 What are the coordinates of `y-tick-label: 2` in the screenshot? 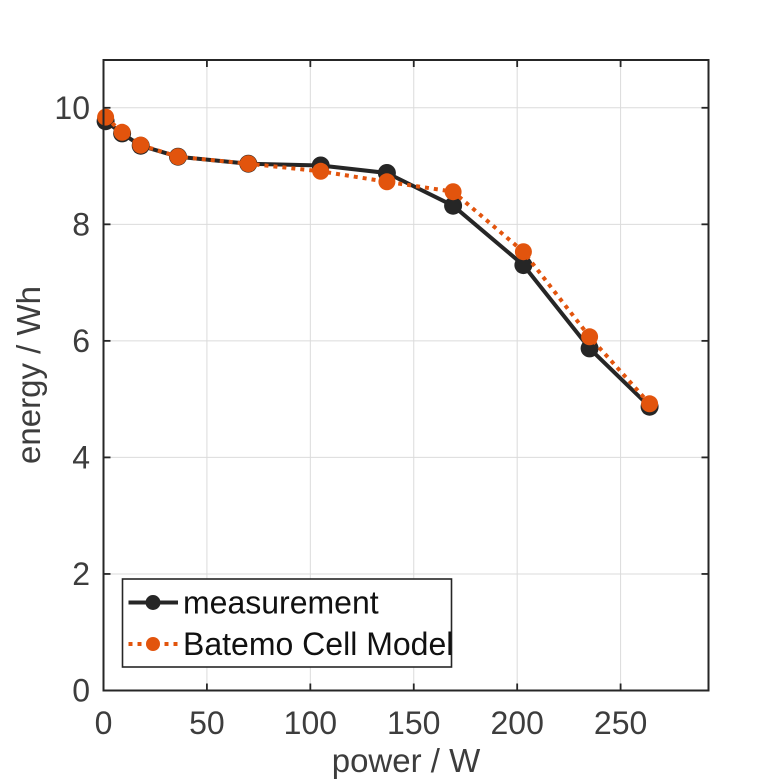 It's located at (81, 574).